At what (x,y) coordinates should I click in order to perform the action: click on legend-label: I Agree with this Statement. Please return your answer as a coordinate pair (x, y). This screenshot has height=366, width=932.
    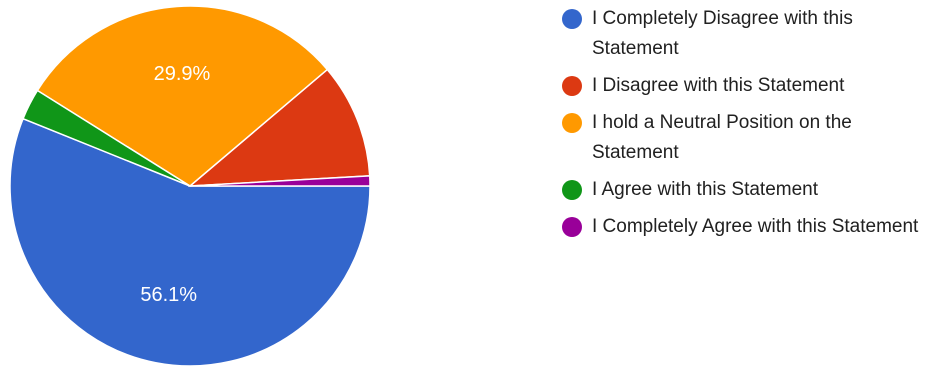
    Looking at the image, I should click on (705, 189).